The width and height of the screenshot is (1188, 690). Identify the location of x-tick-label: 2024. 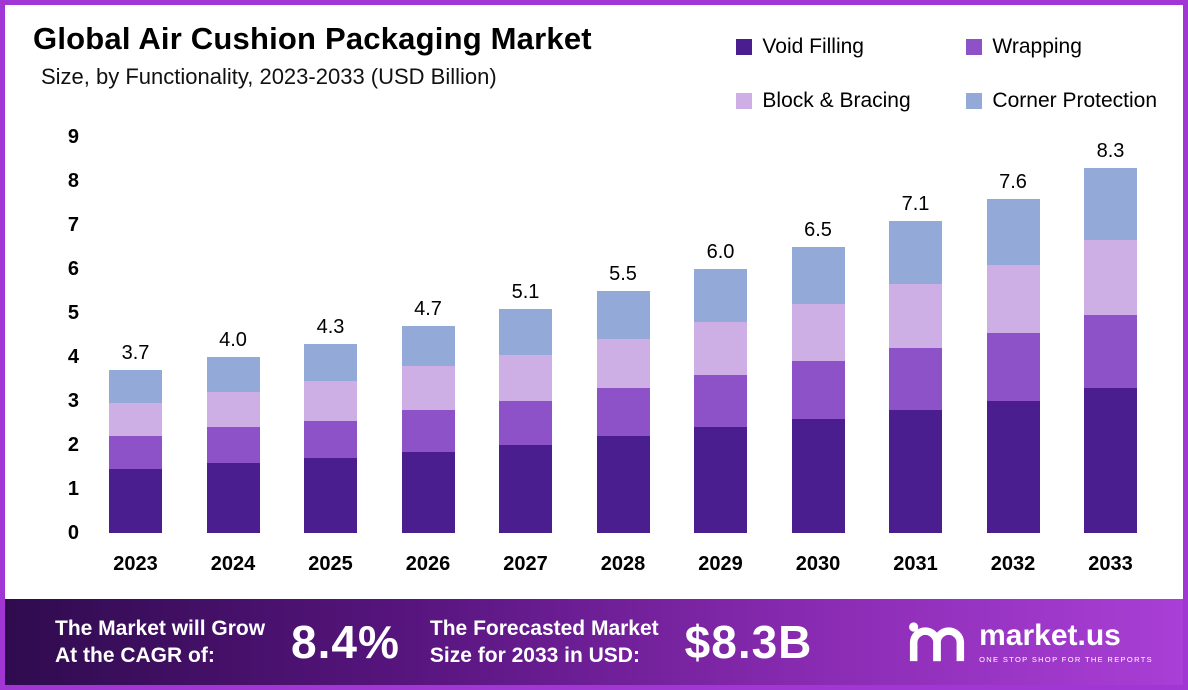
(233, 564).